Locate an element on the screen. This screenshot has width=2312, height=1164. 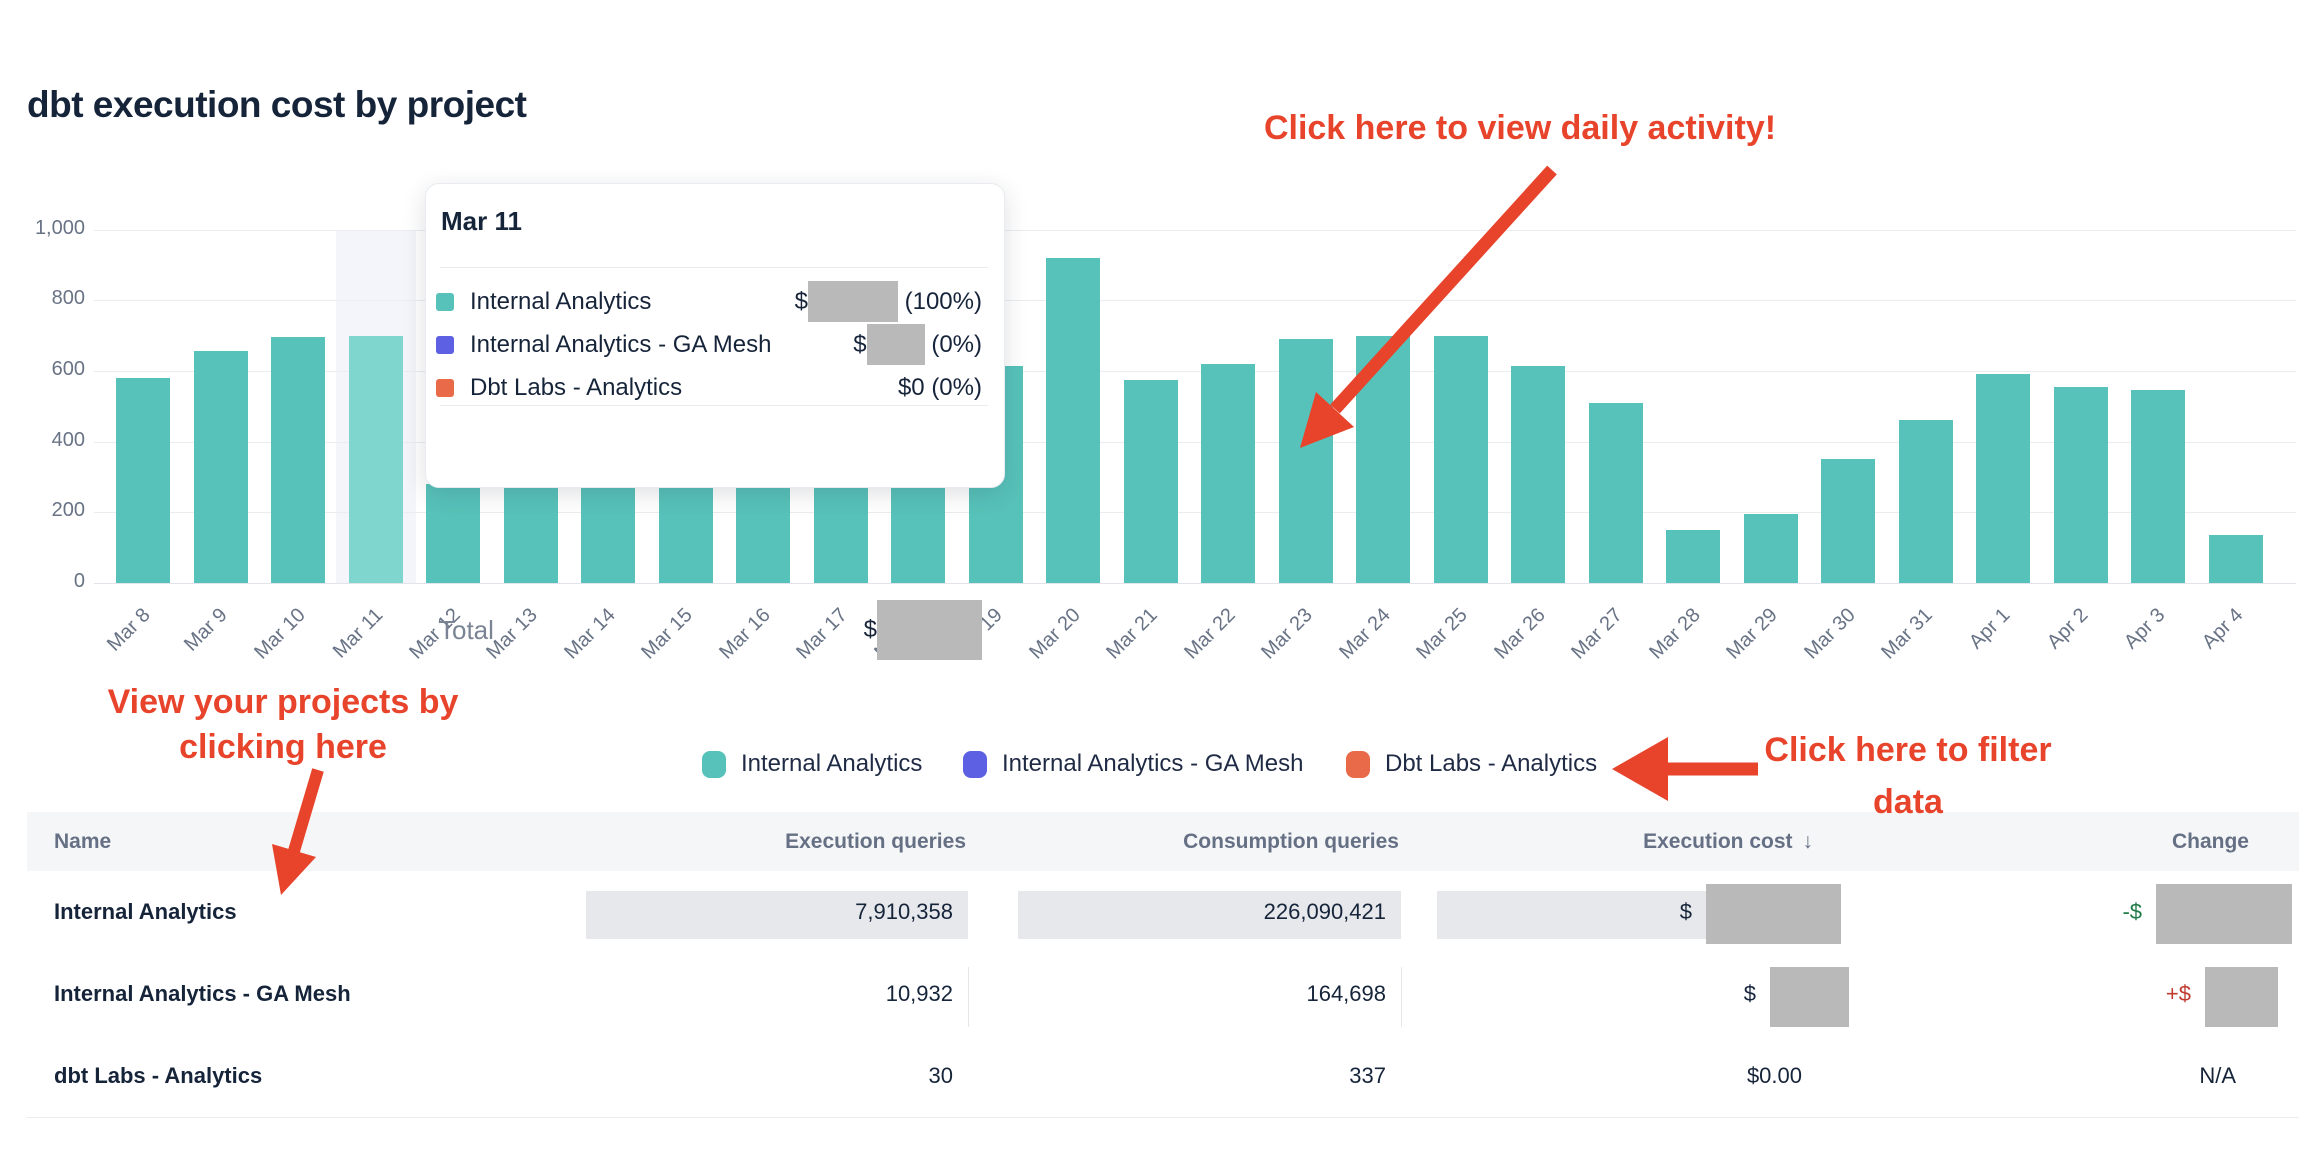
change-cell: N/A is located at coordinates (2217, 1075).